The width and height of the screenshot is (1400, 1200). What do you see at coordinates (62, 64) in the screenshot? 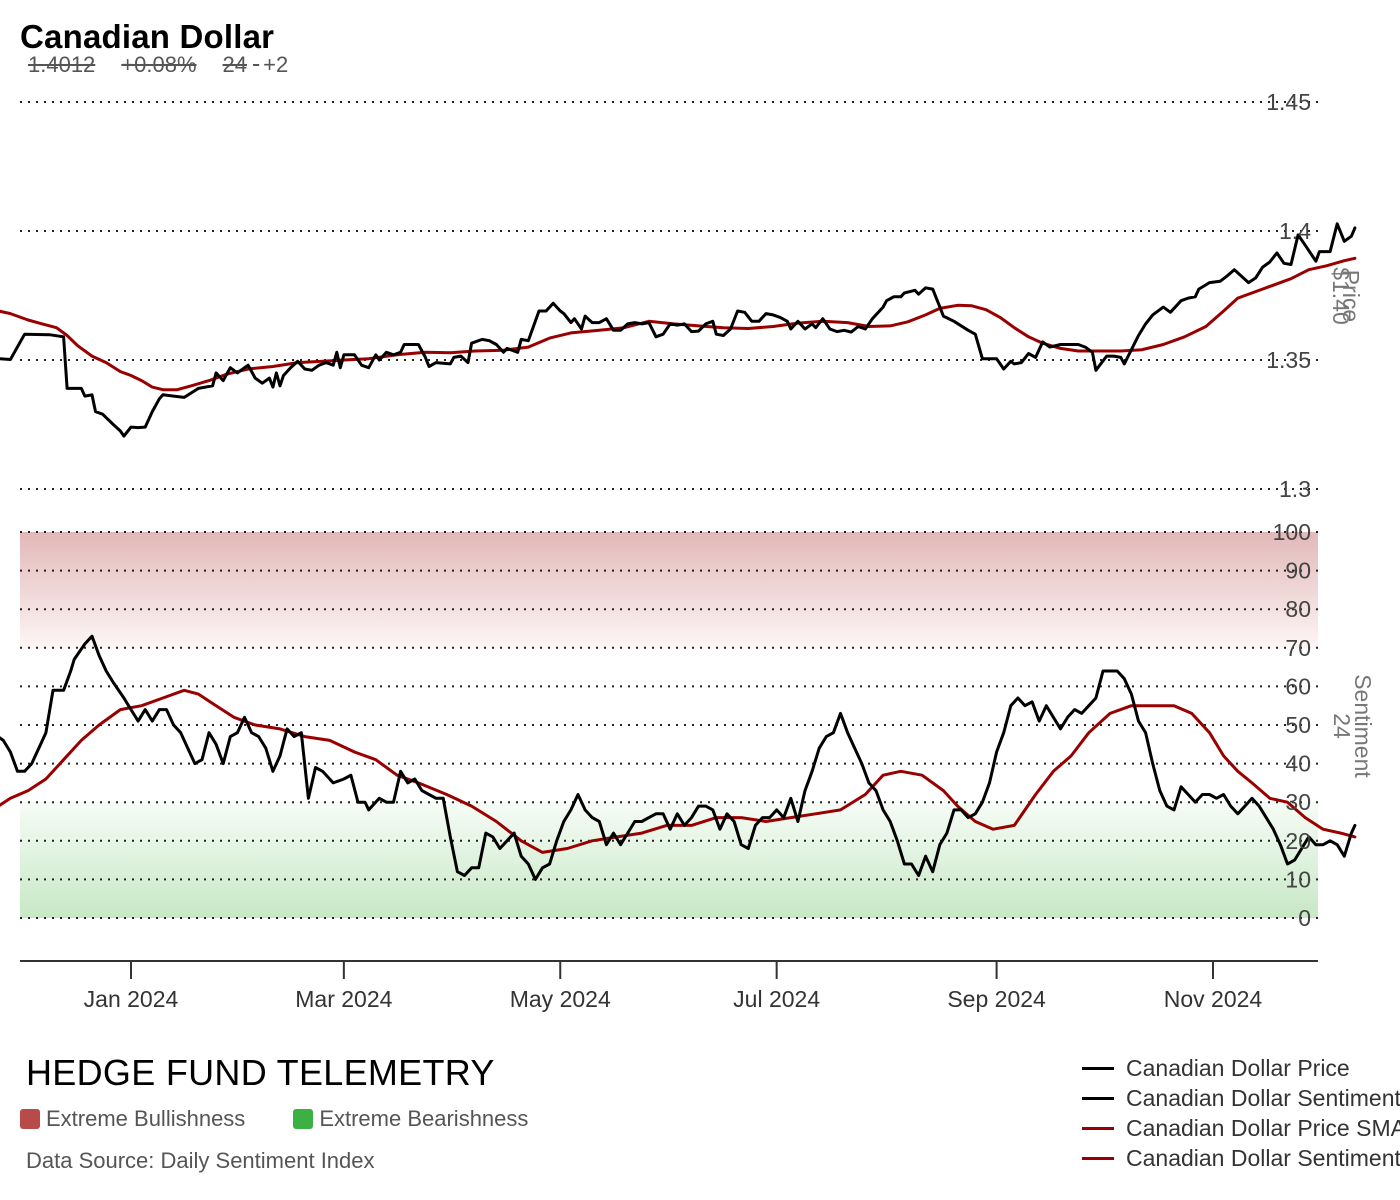
I see `last-price: 1.4012` at bounding box center [62, 64].